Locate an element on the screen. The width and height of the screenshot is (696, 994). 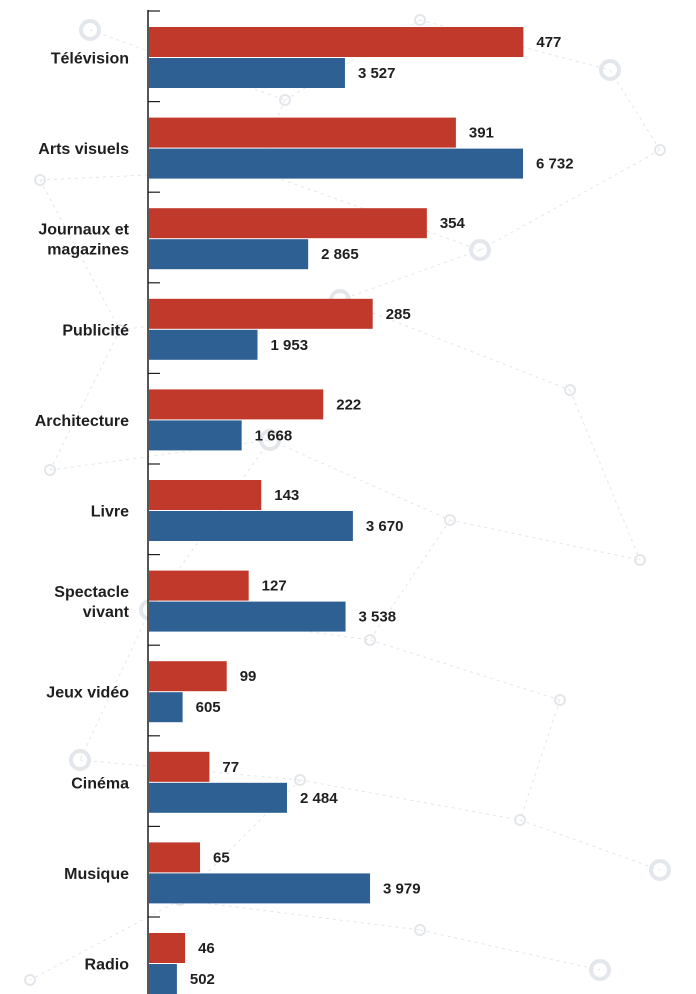
data-label: 2 865 is located at coordinates (340, 254).